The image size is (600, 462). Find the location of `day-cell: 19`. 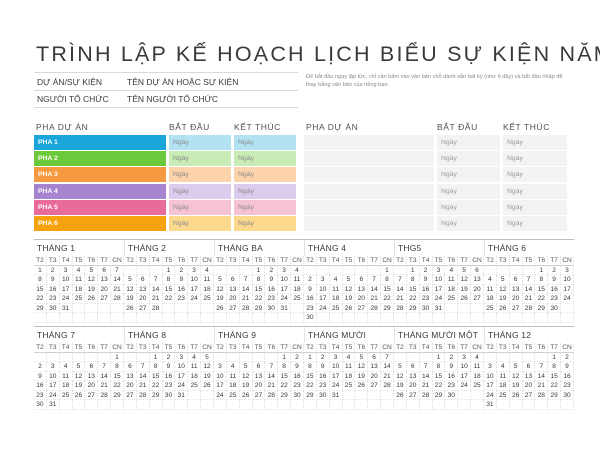

day-cell: 19 is located at coordinates (79, 386).